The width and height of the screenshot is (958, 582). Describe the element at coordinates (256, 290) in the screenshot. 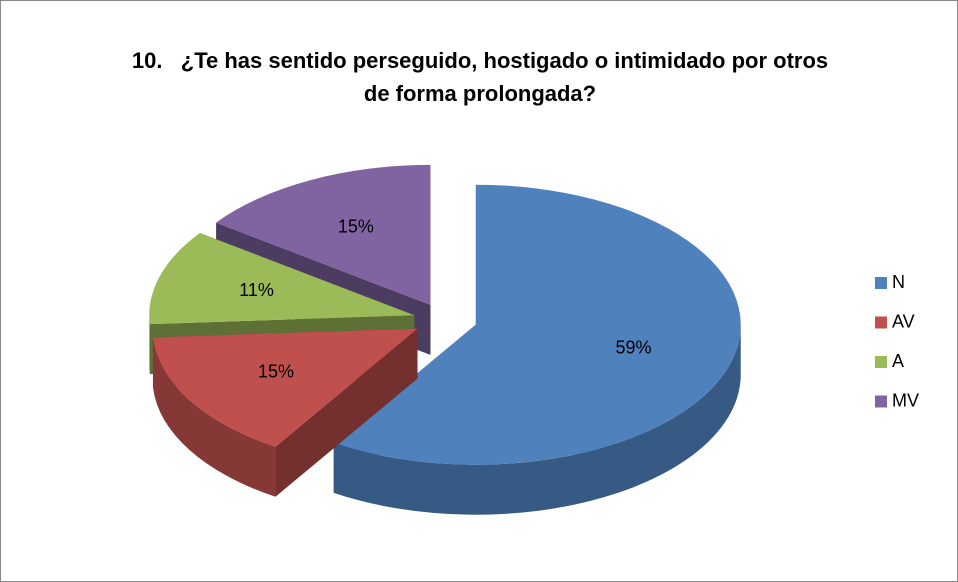

I see `data-label: 11%` at that location.